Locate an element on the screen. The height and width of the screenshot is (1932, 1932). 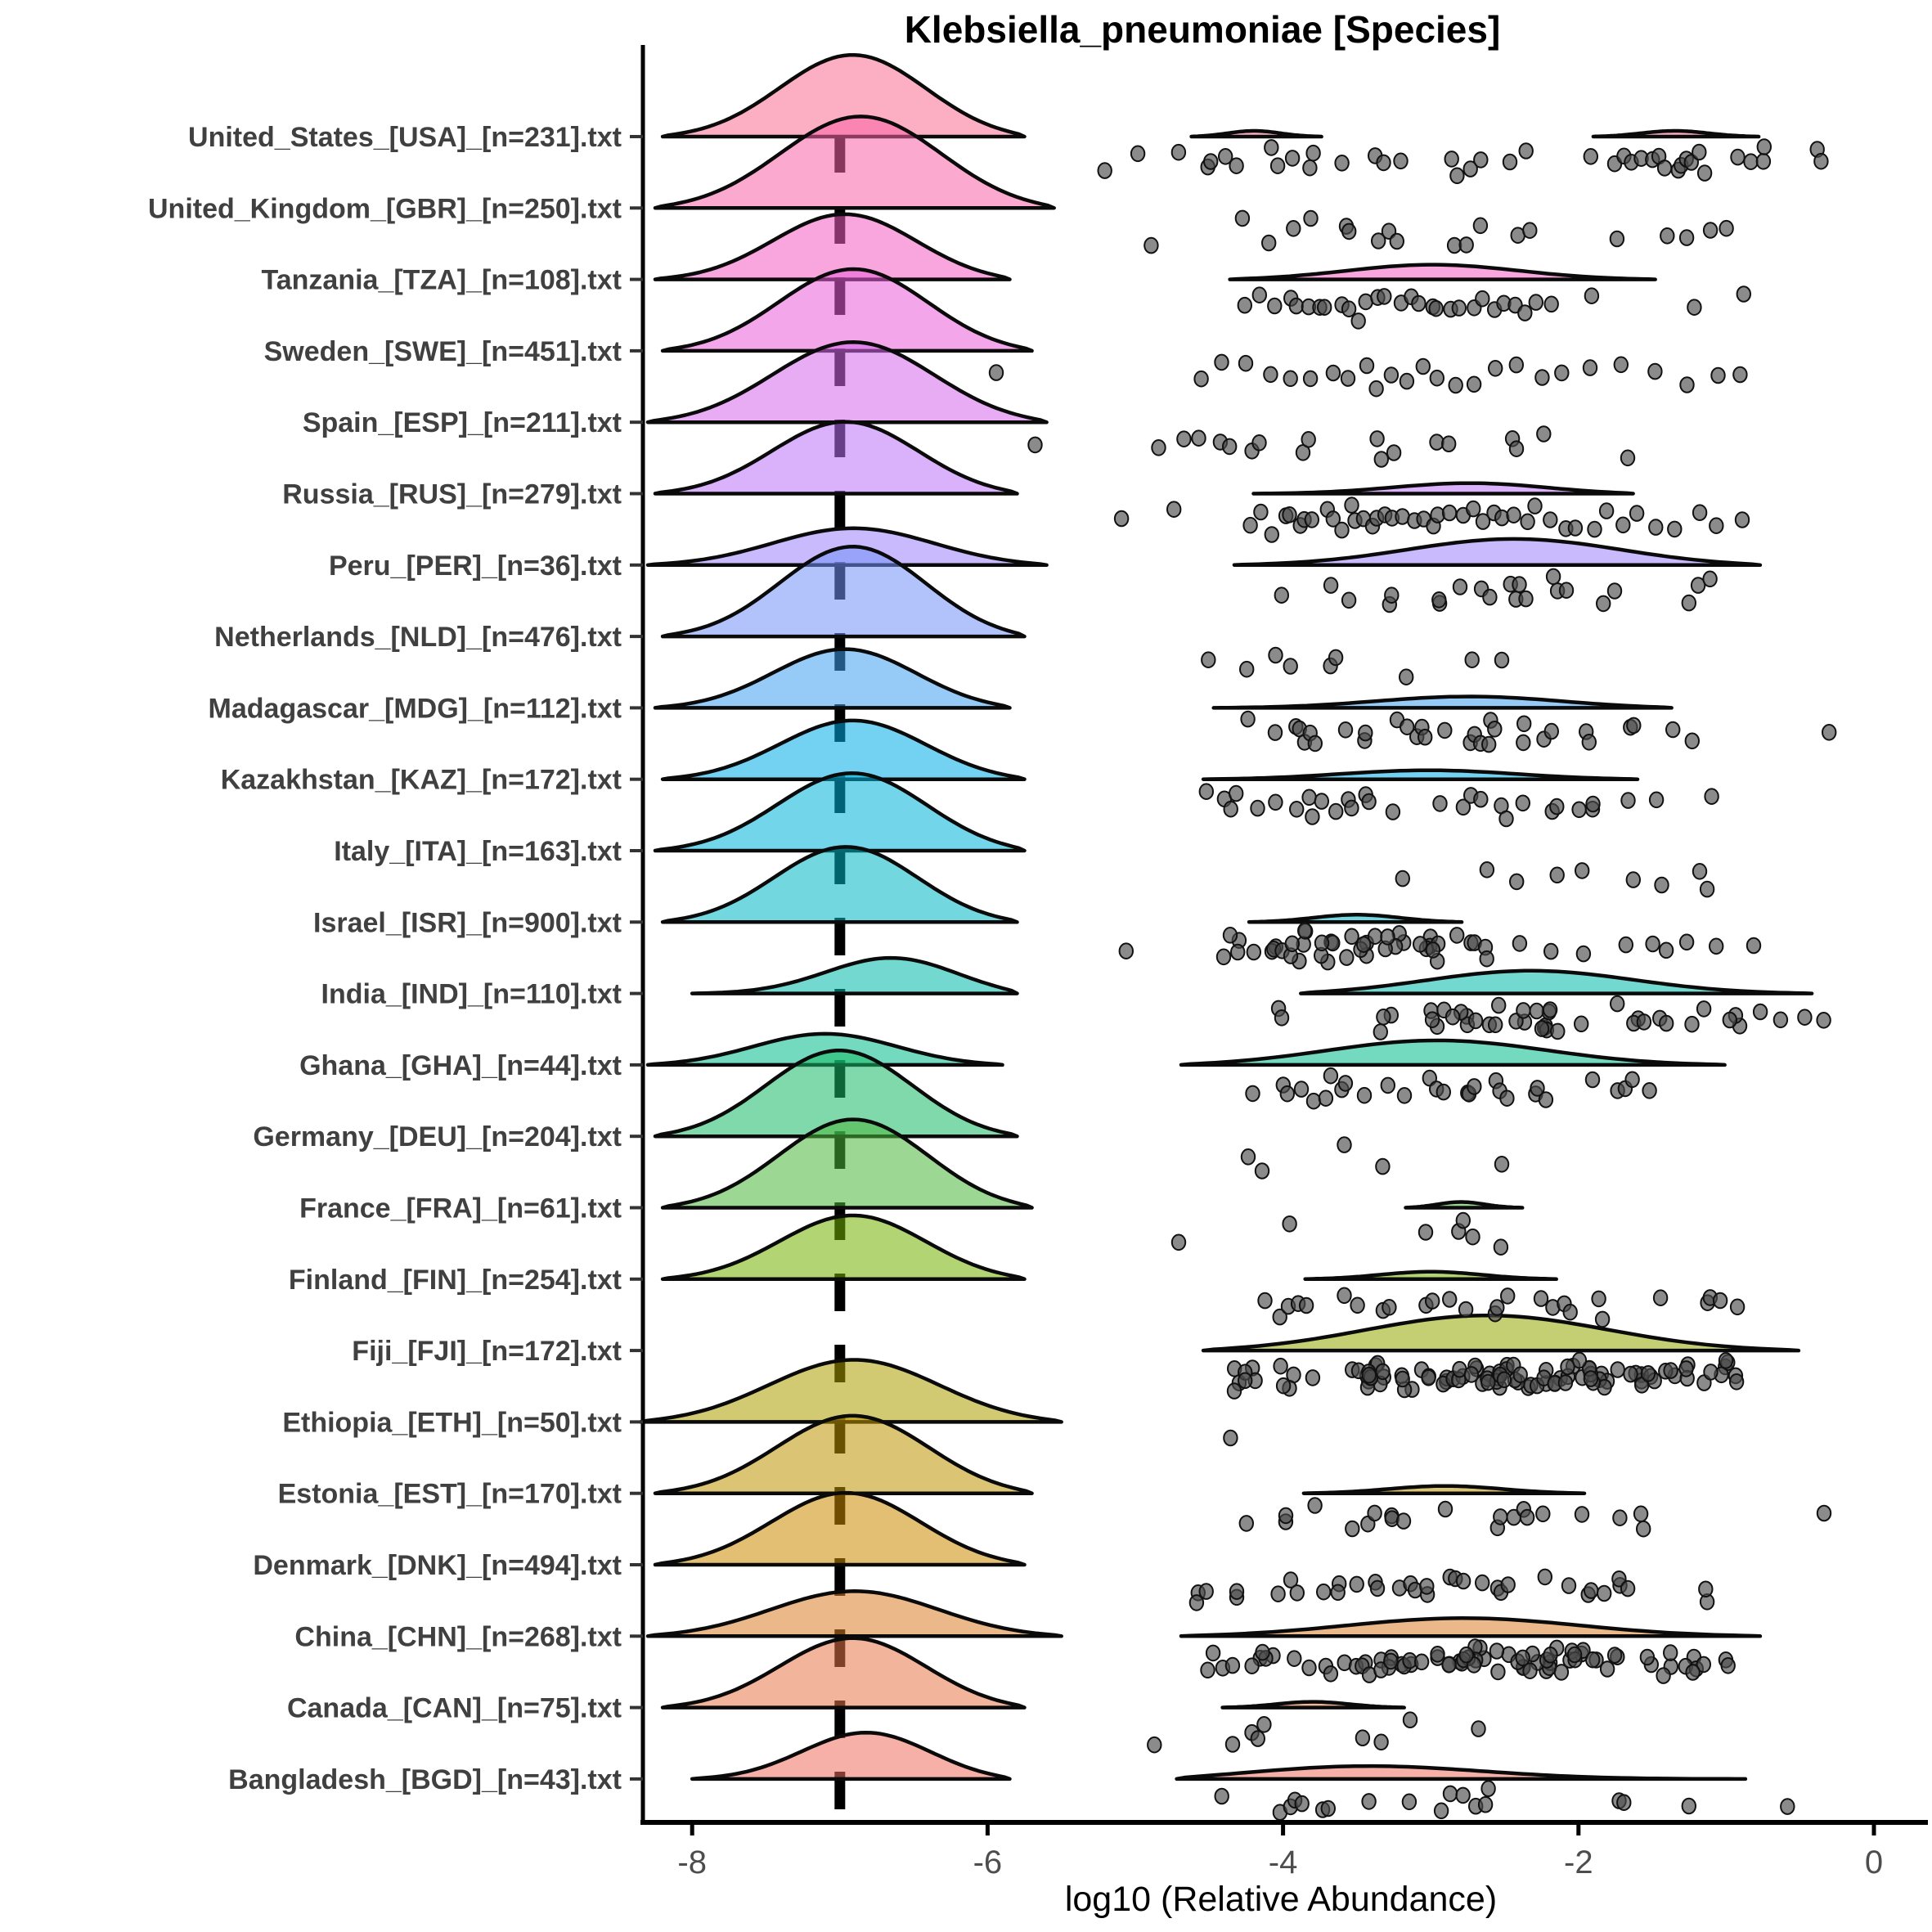
y-axis-label: Peru_[PER]_[n=36].txt is located at coordinates (476, 566).